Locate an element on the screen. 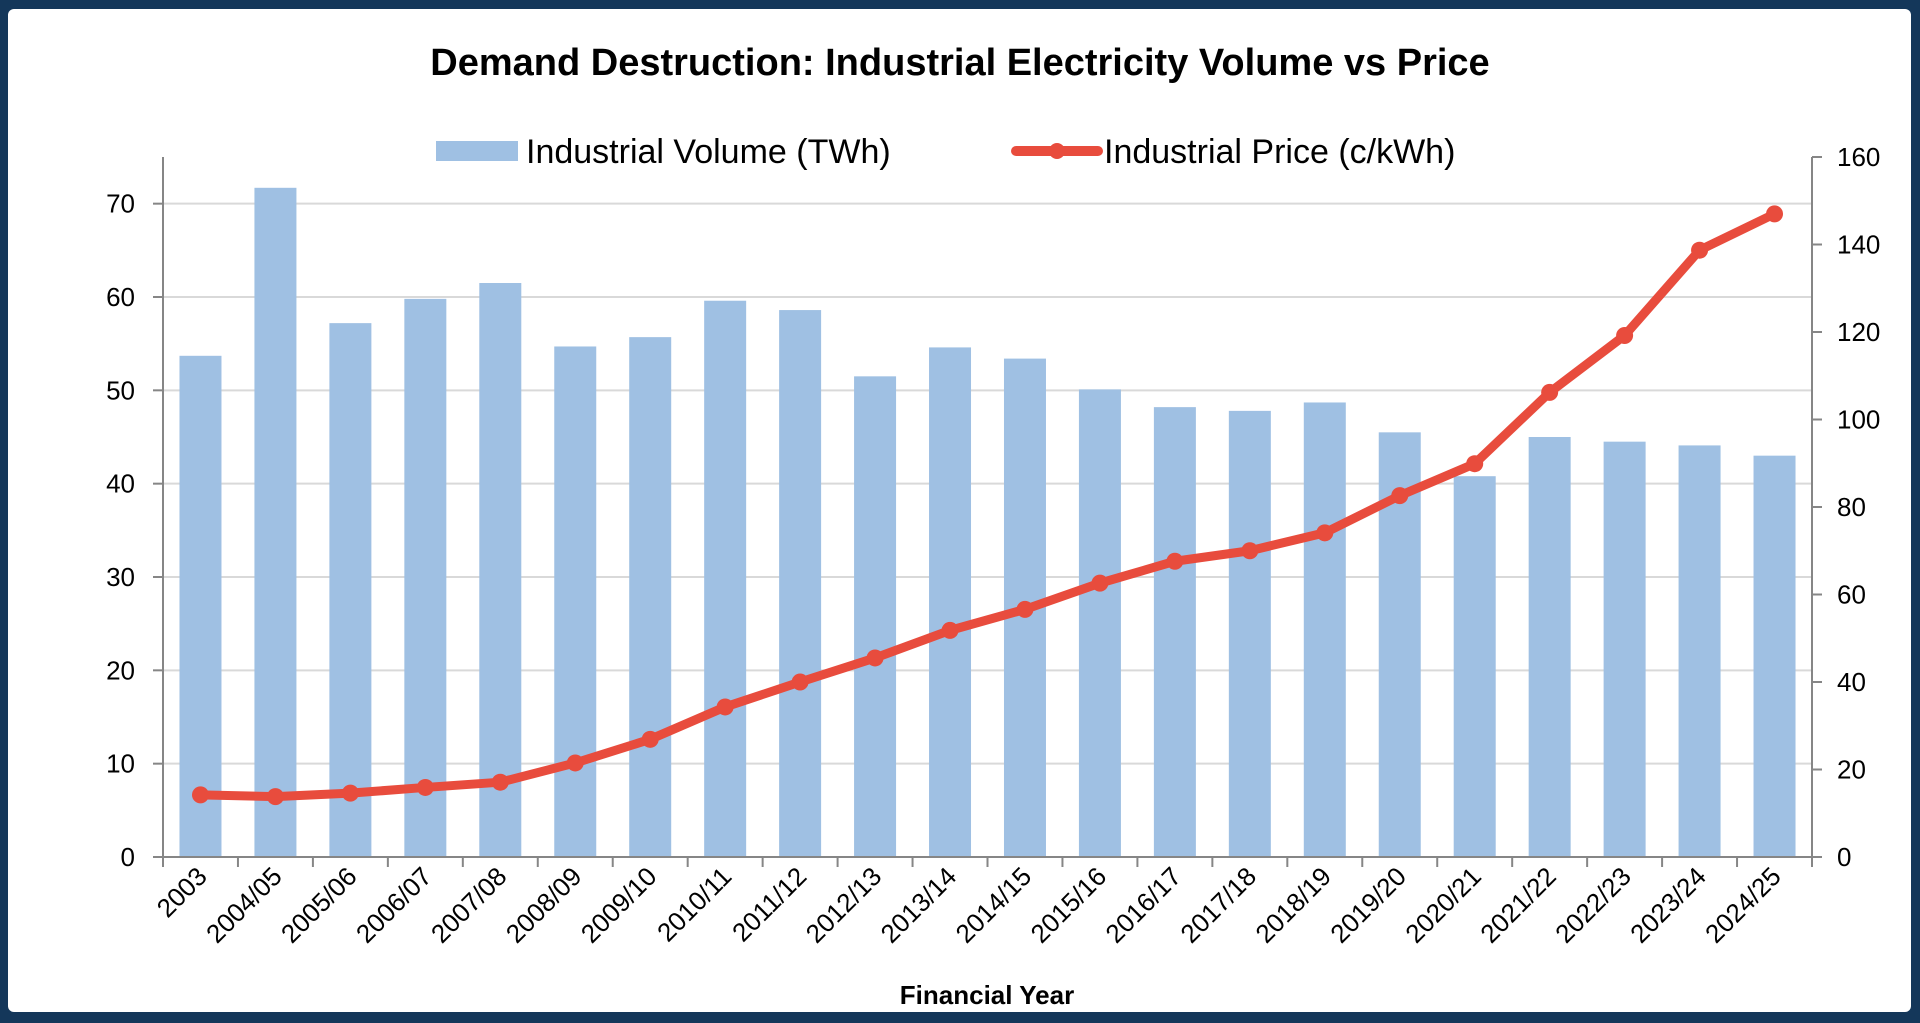 This screenshot has height=1023, width=1920. x-tick-label: 2010/11 is located at coordinates (694, 904).